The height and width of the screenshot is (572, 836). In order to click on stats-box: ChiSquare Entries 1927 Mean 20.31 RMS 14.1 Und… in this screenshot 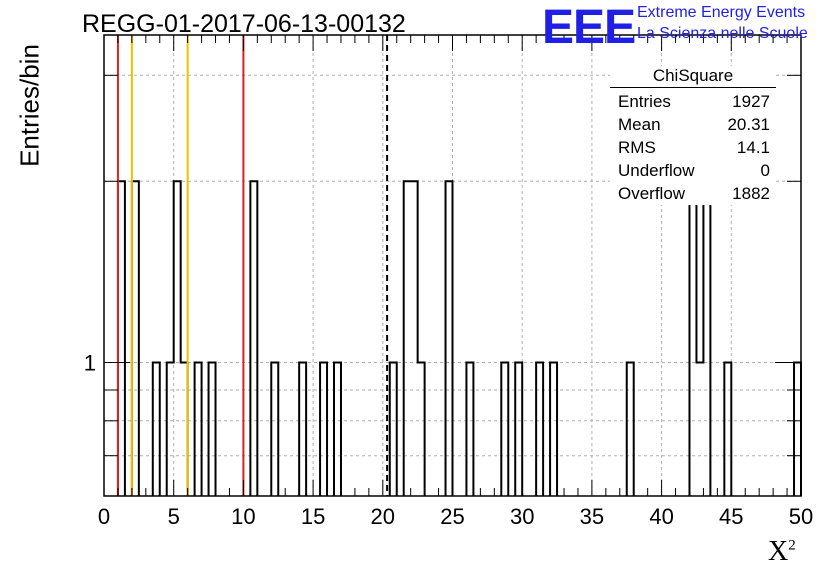, I will do `click(693, 135)`.